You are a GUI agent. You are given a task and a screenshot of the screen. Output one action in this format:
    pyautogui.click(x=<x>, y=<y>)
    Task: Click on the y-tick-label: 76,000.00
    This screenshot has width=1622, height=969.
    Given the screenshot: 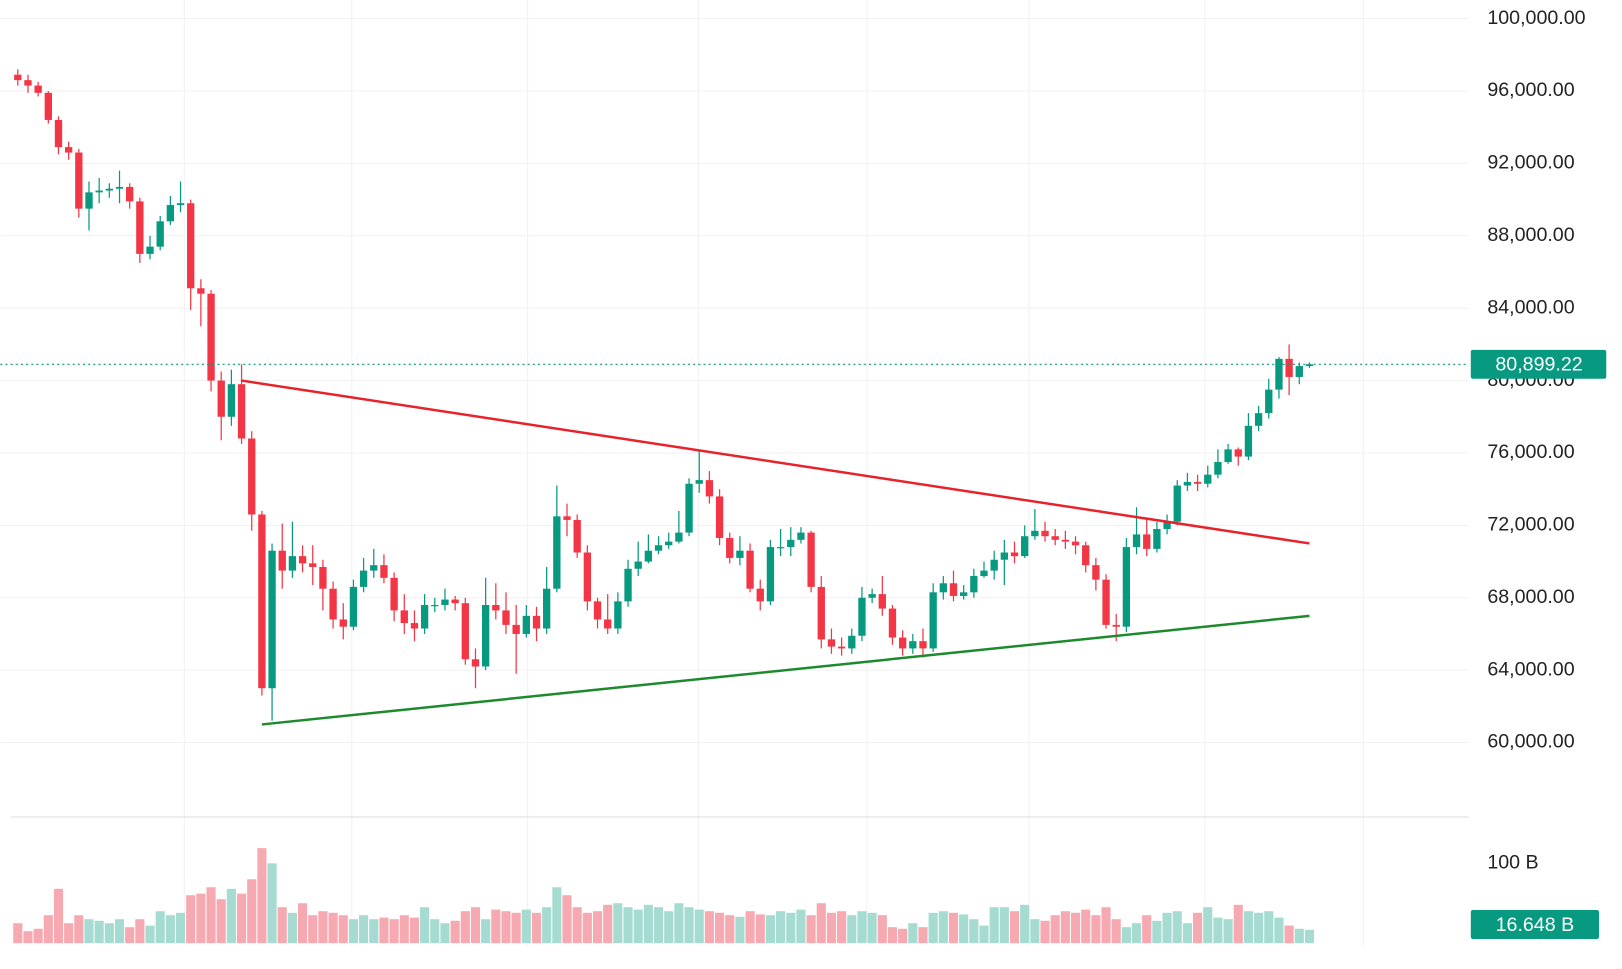 What is the action you would take?
    pyautogui.click(x=1530, y=452)
    